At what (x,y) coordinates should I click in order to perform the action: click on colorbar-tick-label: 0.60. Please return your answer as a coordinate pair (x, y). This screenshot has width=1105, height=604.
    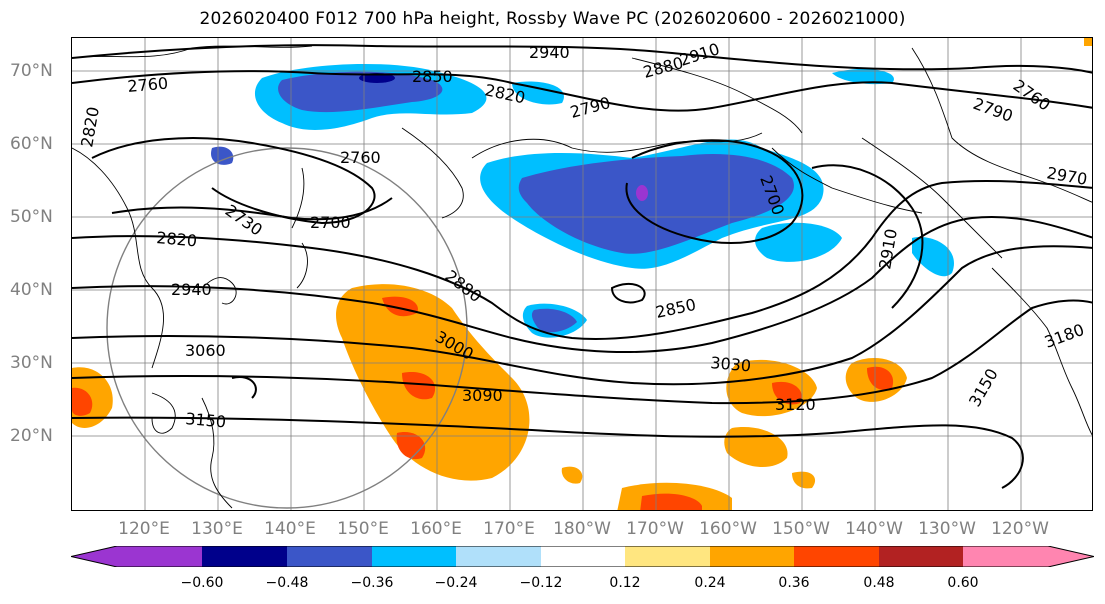
    Looking at the image, I should click on (963, 583).